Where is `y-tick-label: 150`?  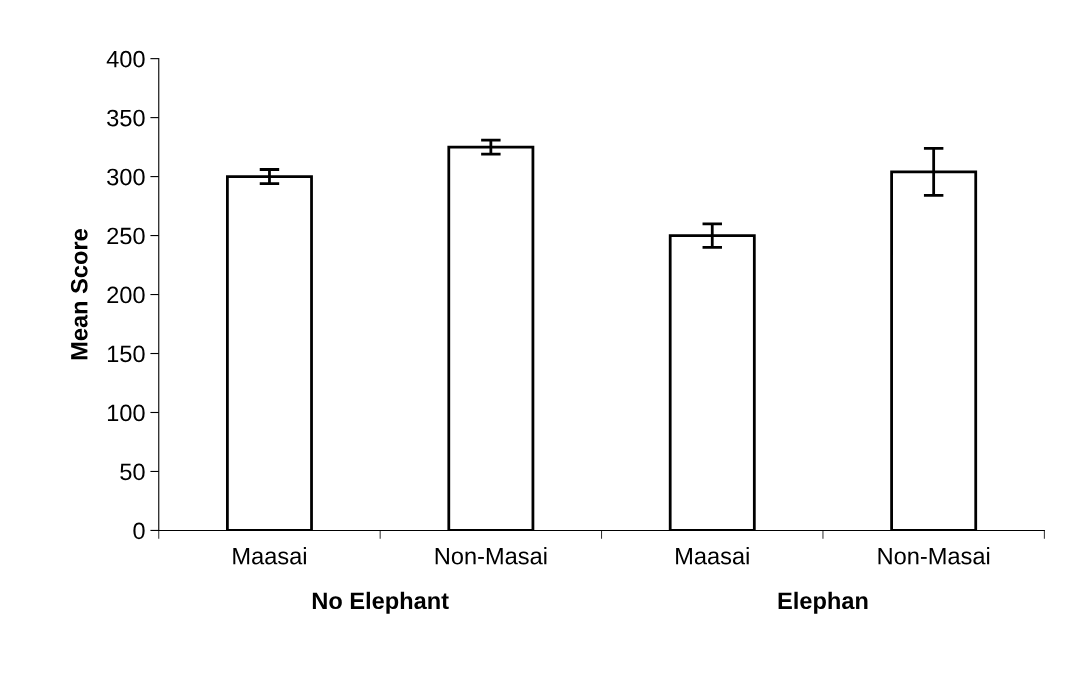
y-tick-label: 150 is located at coordinates (126, 354).